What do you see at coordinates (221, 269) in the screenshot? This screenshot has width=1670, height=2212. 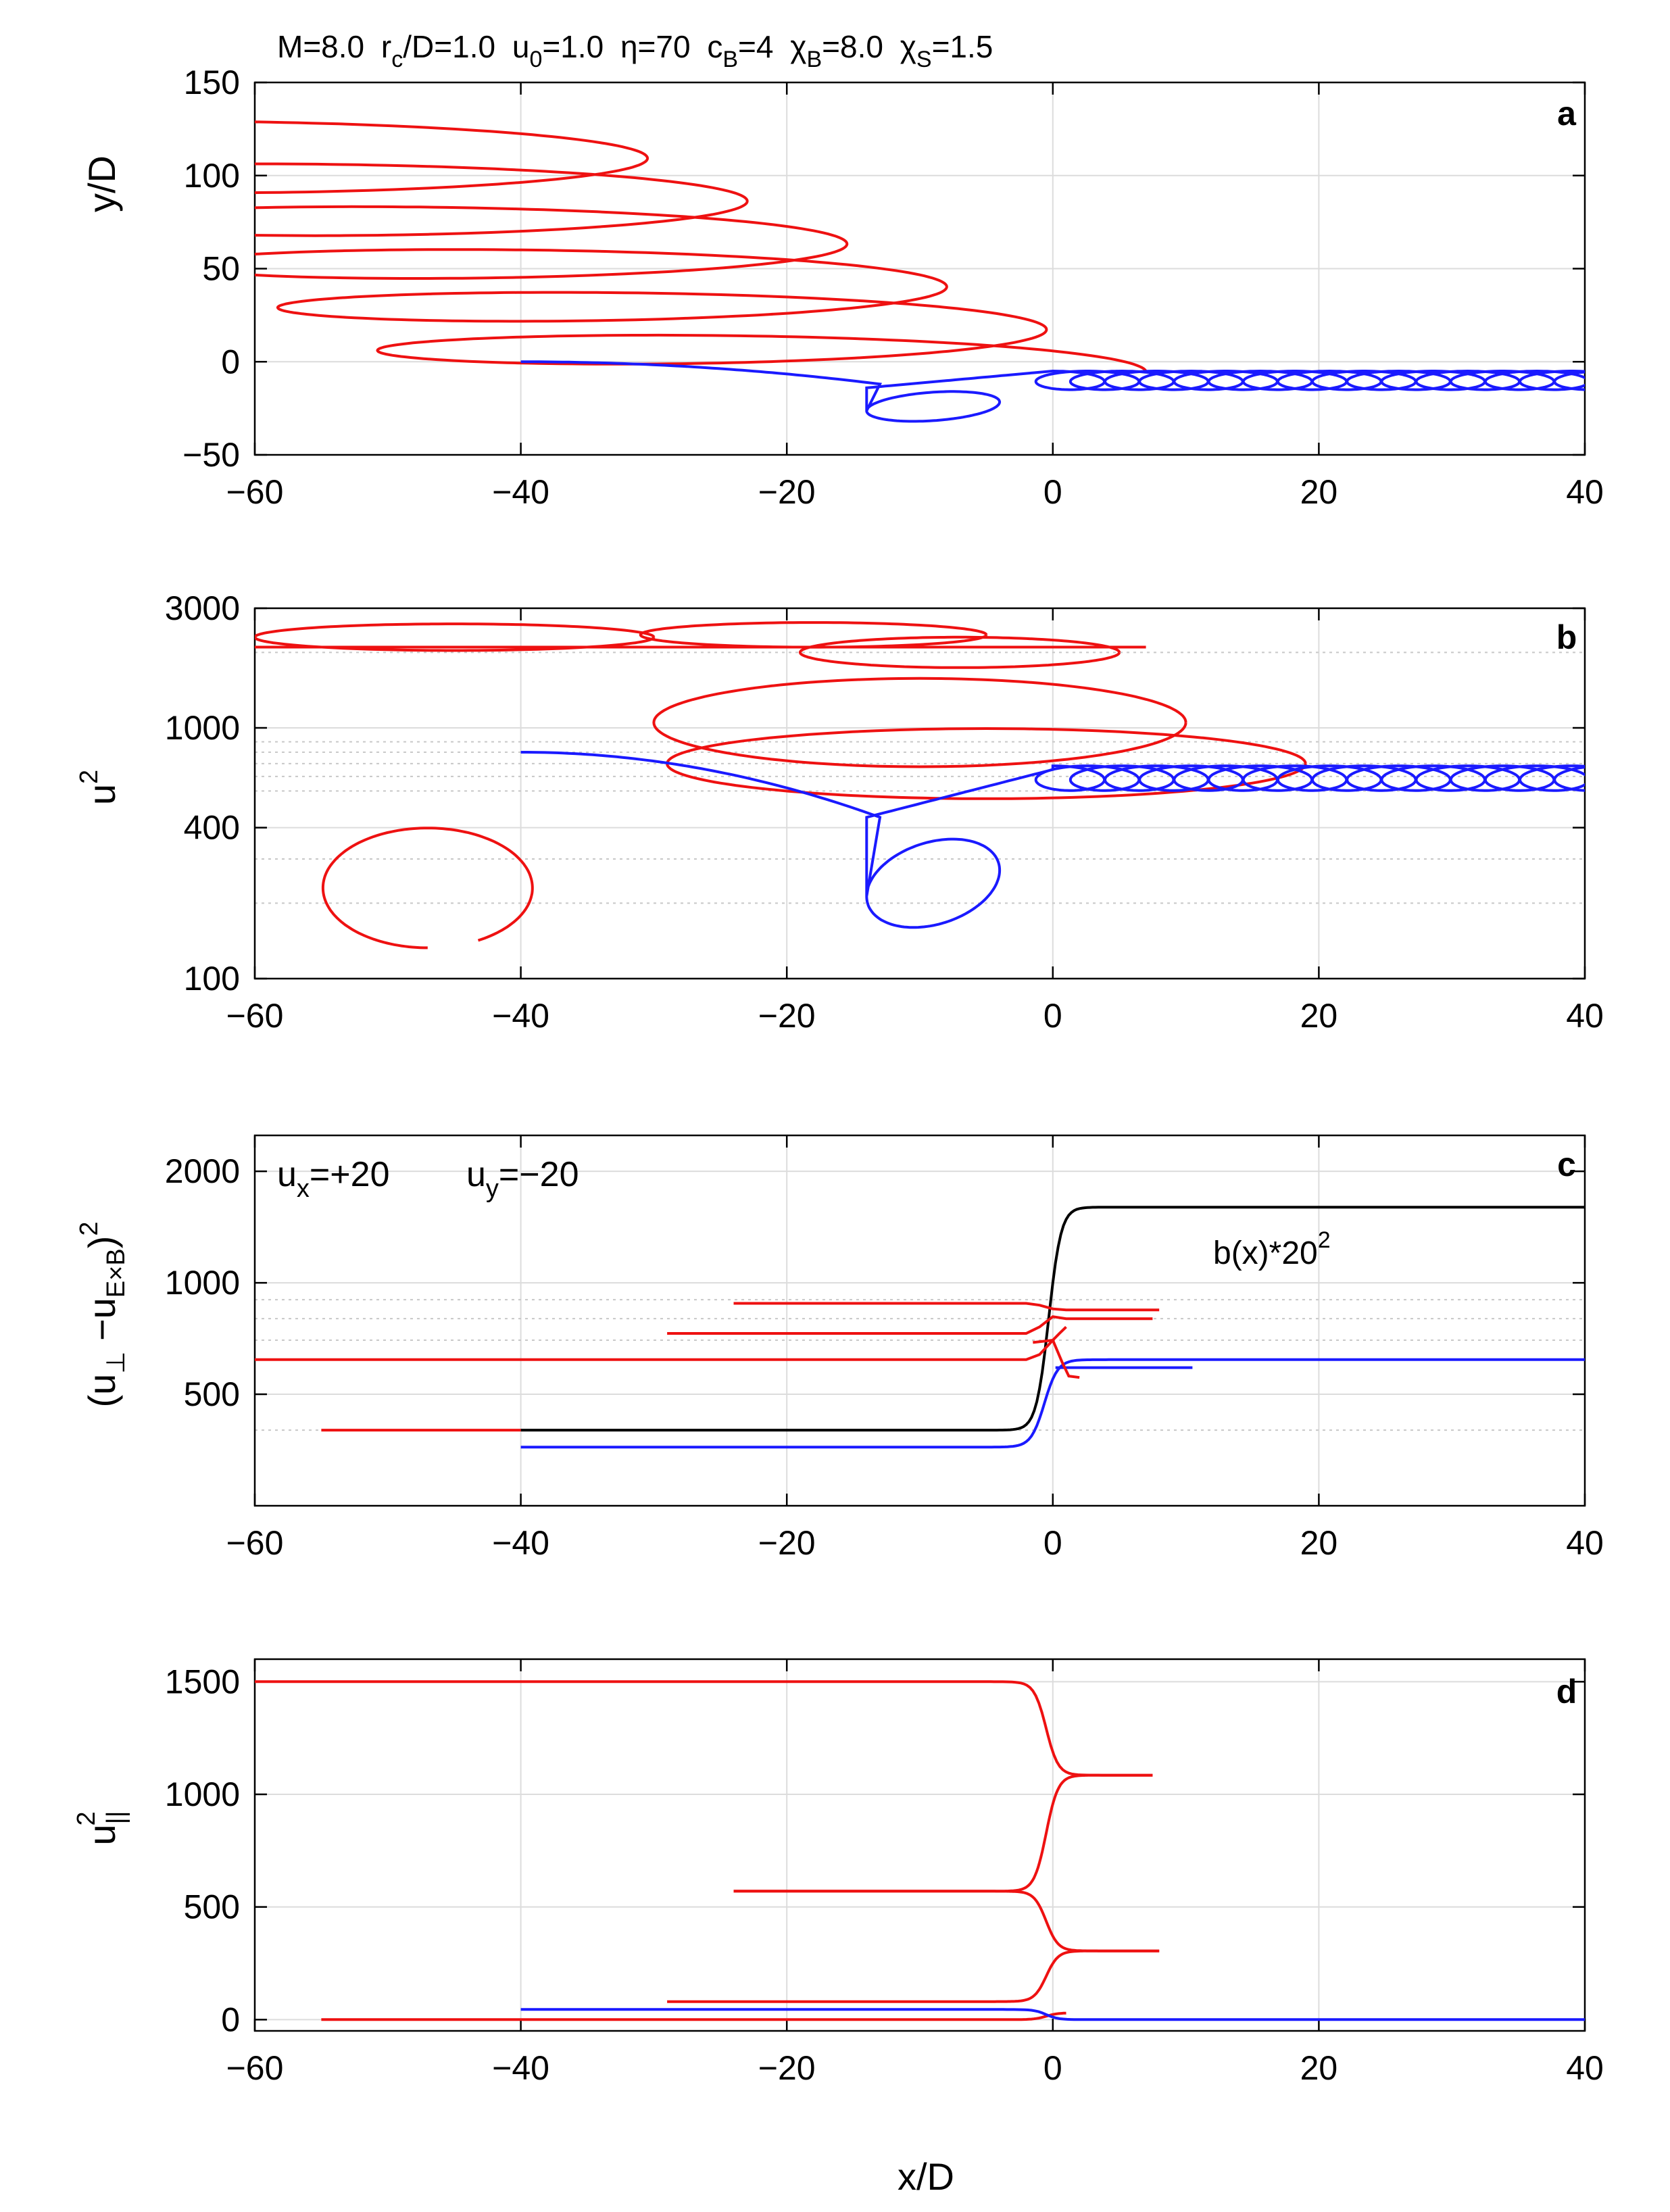 I see `panel-a-ytick-label: 50` at bounding box center [221, 269].